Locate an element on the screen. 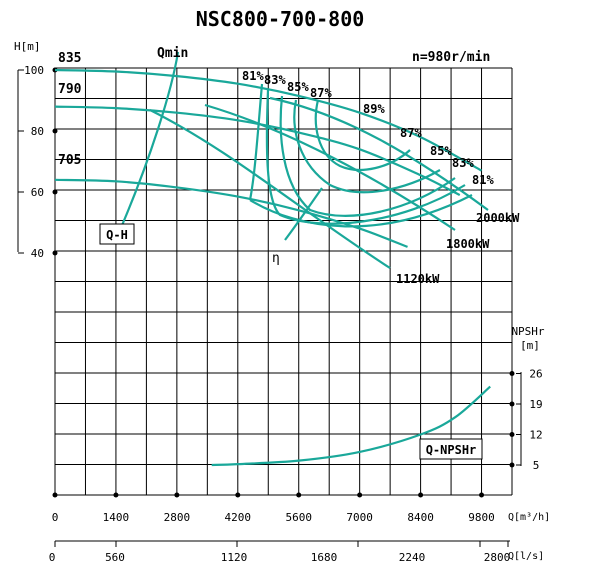 The image size is (597, 586). efficiency-label: 89% is located at coordinates (374, 109).